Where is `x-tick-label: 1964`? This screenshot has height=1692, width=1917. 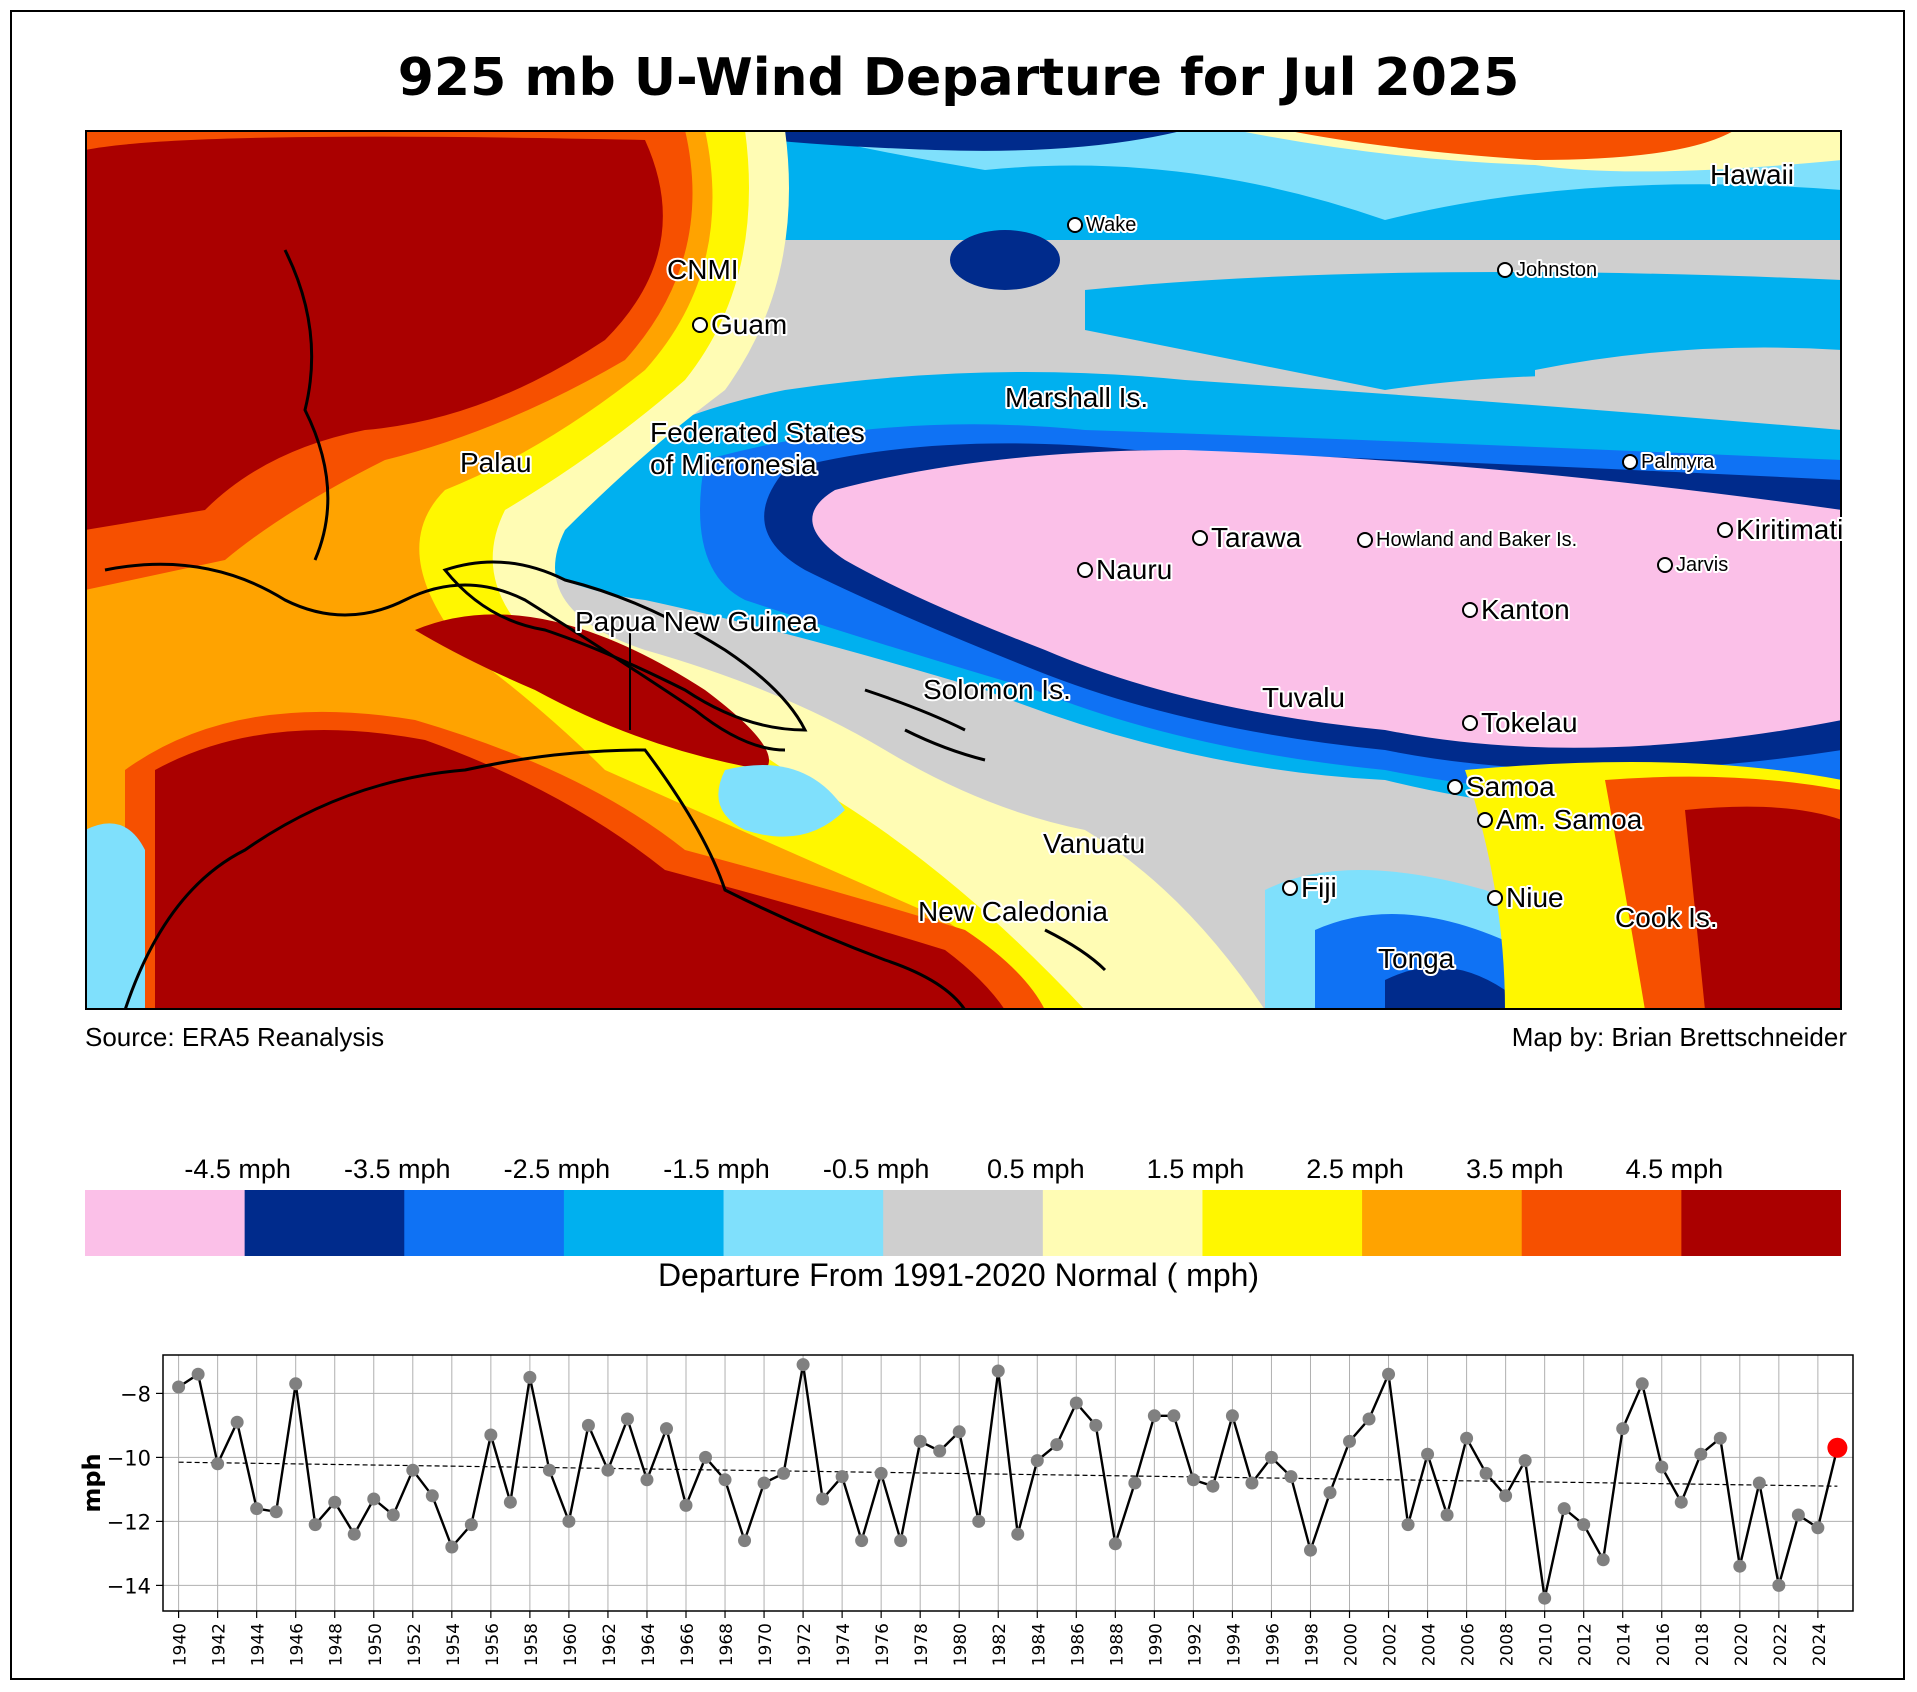
x-tick-label: 1964 is located at coordinates (649, 1644).